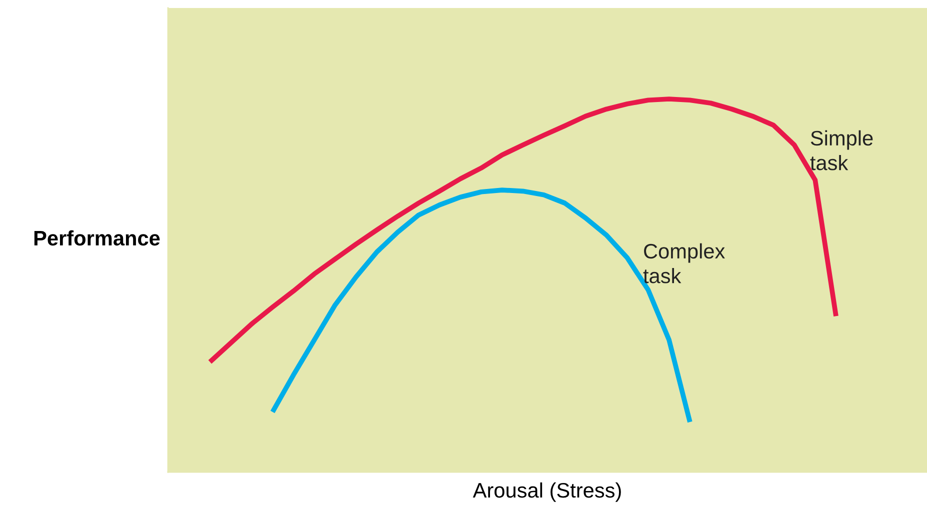 This screenshot has height=505, width=927. I want to click on y-axis-title: Performance, so click(97, 238).